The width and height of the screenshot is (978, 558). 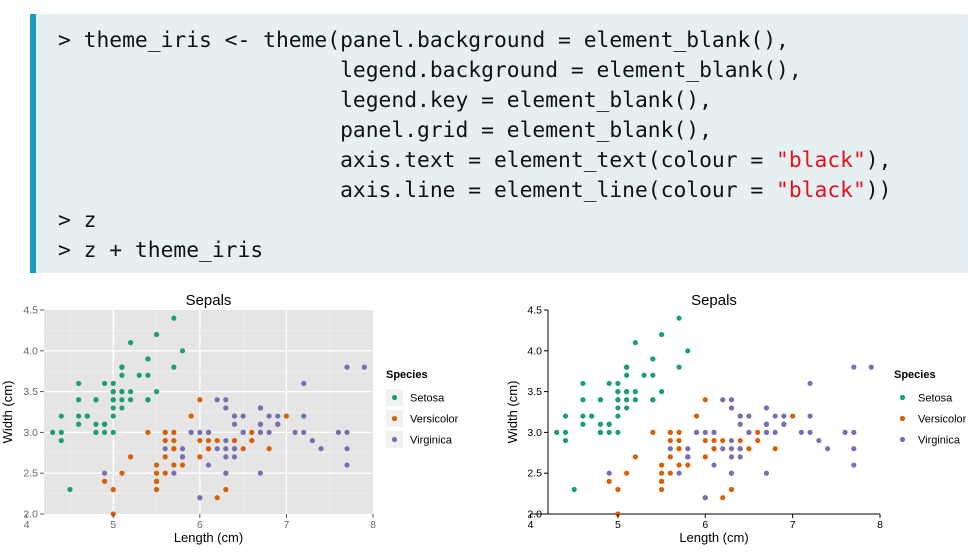 I want to click on legend-key-setosa, so click(x=902, y=397).